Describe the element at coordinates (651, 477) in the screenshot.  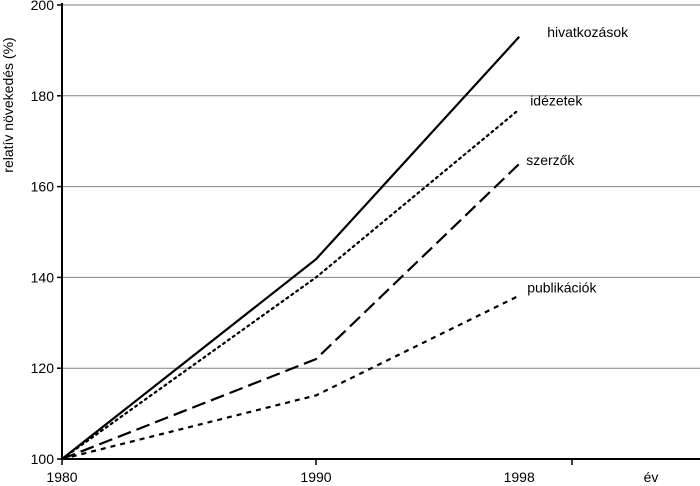
I see `x-axis-title: év` at that location.